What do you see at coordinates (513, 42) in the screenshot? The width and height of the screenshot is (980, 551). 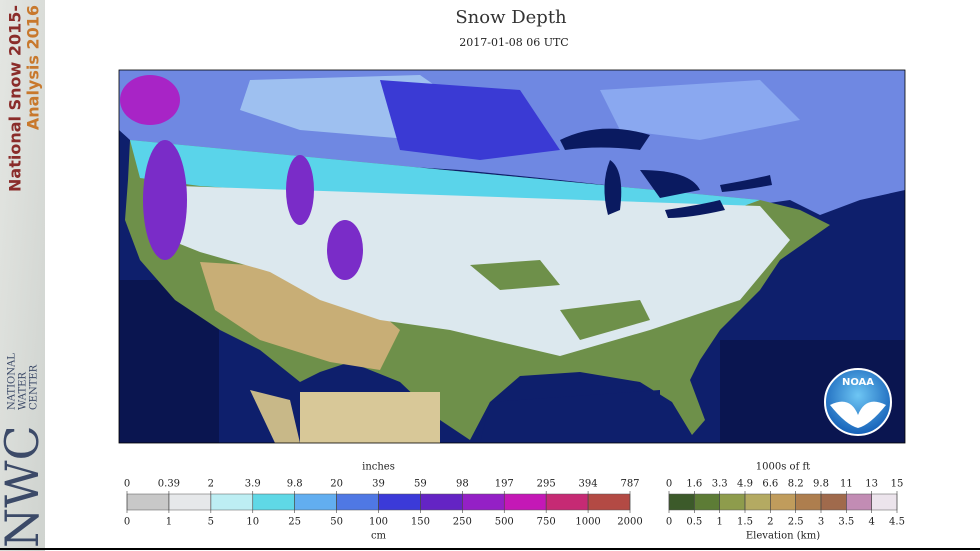 I see `map-subtitle: 2017-01-08 06 UTC` at bounding box center [513, 42].